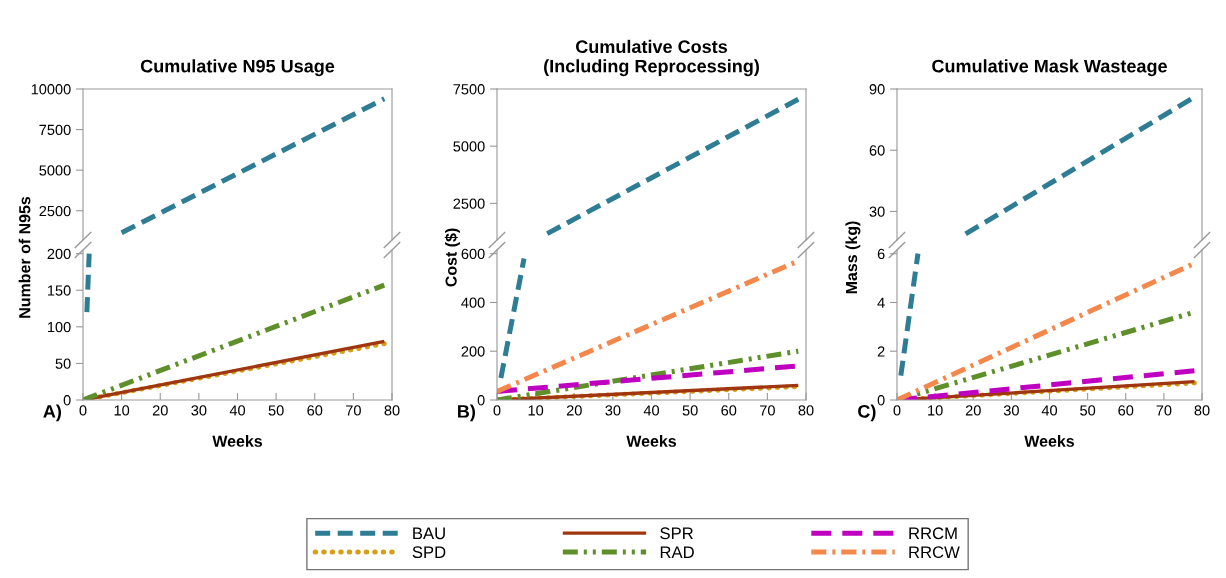 The height and width of the screenshot is (578, 1226). Describe the element at coordinates (676, 533) in the screenshot. I see `legend-label: SPR` at that location.